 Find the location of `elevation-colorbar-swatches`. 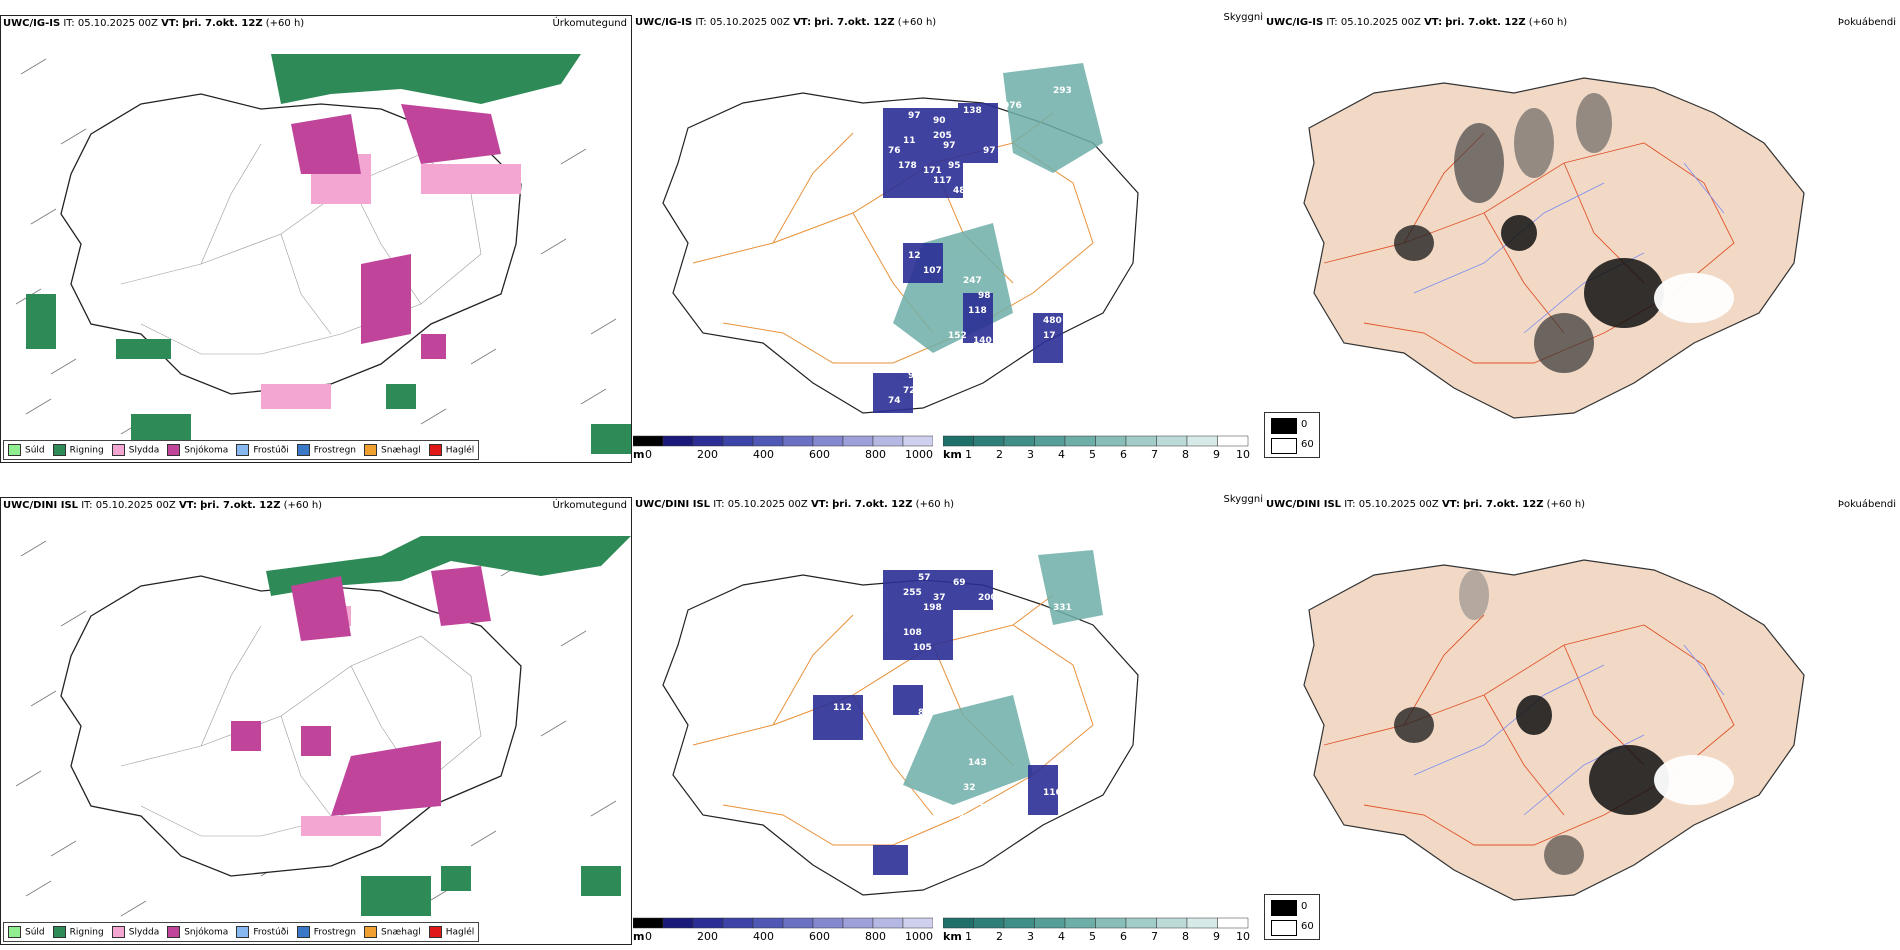

elevation-colorbar-swatches is located at coordinates (783, 441).